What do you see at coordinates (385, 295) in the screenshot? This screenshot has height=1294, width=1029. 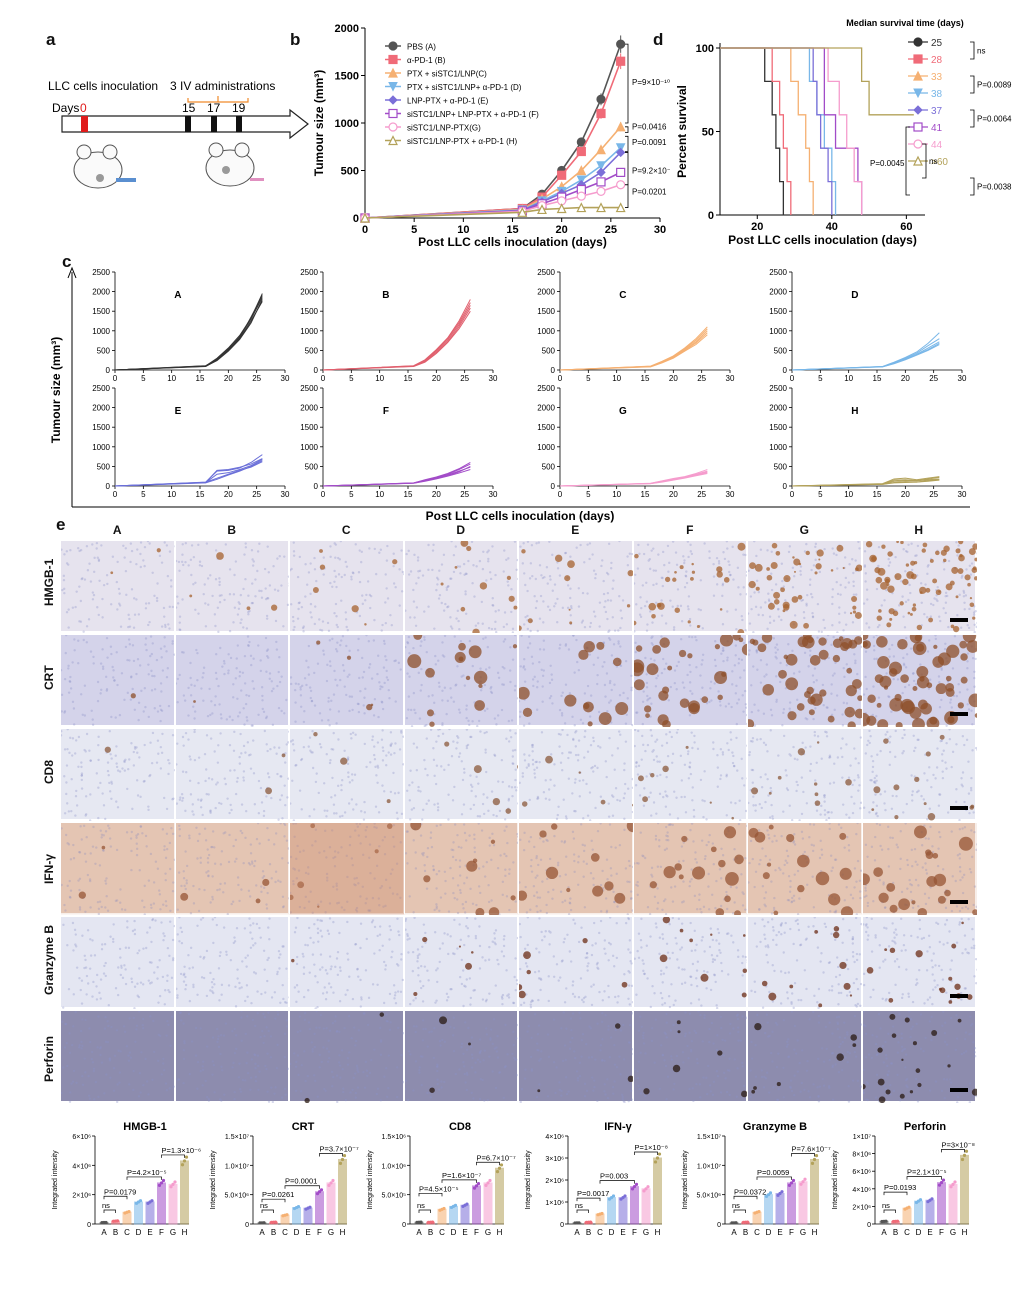 I see `group-label: B` at bounding box center [385, 295].